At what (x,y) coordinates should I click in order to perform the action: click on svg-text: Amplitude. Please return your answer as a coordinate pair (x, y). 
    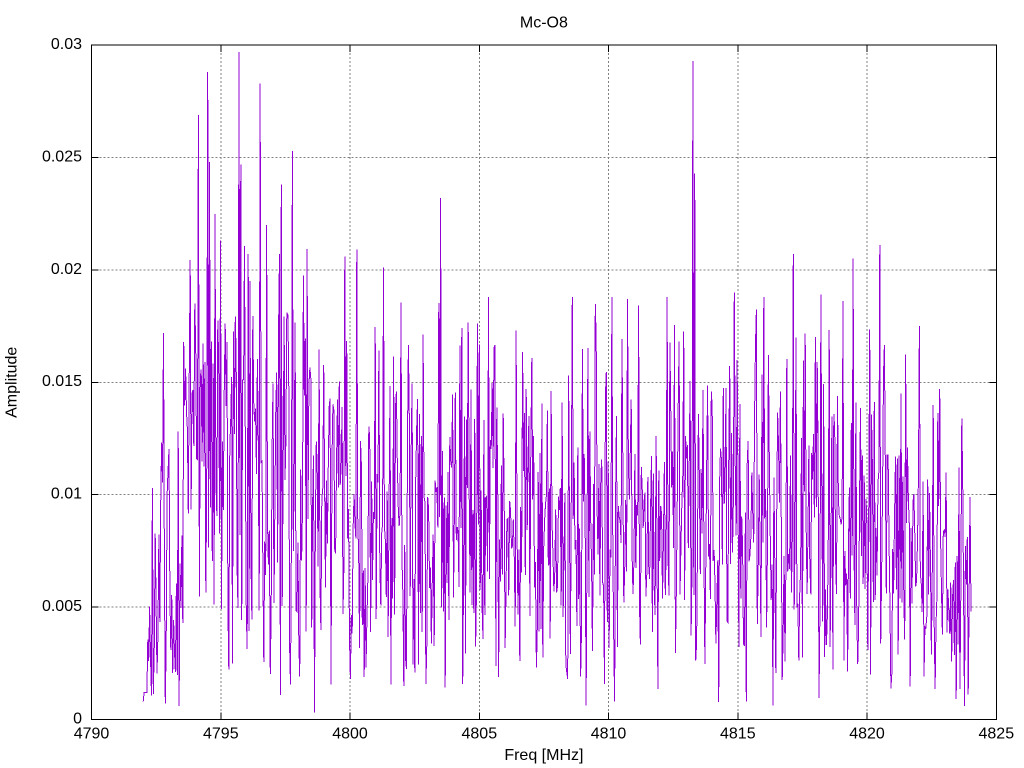
    Looking at the image, I should click on (12, 382).